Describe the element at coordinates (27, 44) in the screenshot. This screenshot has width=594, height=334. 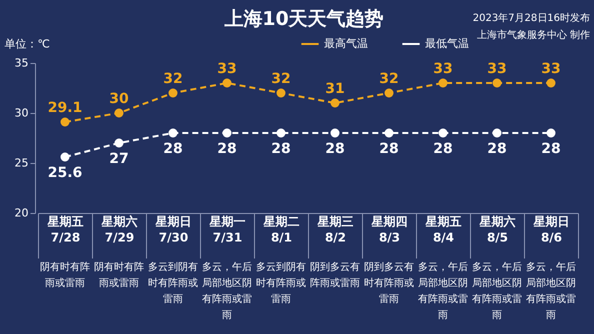
I see `y-axis-title: 单位：℃` at that location.